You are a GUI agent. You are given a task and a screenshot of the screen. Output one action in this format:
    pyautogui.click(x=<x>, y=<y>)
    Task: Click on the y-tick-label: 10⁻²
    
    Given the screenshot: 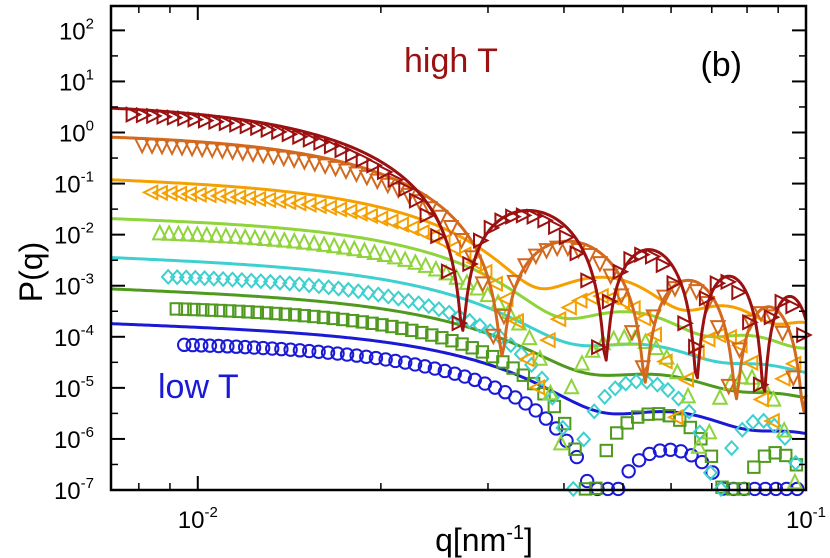 What is the action you would take?
    pyautogui.click(x=74, y=235)
    